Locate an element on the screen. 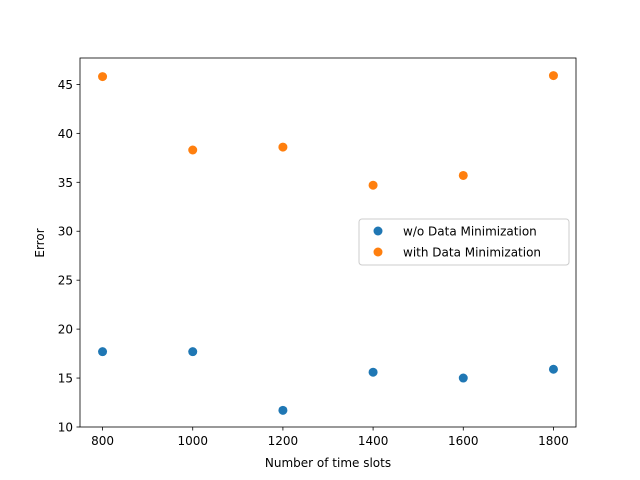 This screenshot has width=640, height=480. x-axis: 800 1000 1200 1400 1600 1800 is located at coordinates (330, 437).